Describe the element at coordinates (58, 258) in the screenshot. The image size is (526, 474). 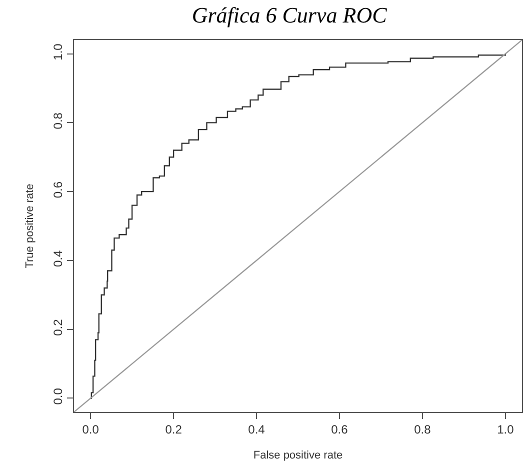
I see `y-tick-label: 0.4` at that location.